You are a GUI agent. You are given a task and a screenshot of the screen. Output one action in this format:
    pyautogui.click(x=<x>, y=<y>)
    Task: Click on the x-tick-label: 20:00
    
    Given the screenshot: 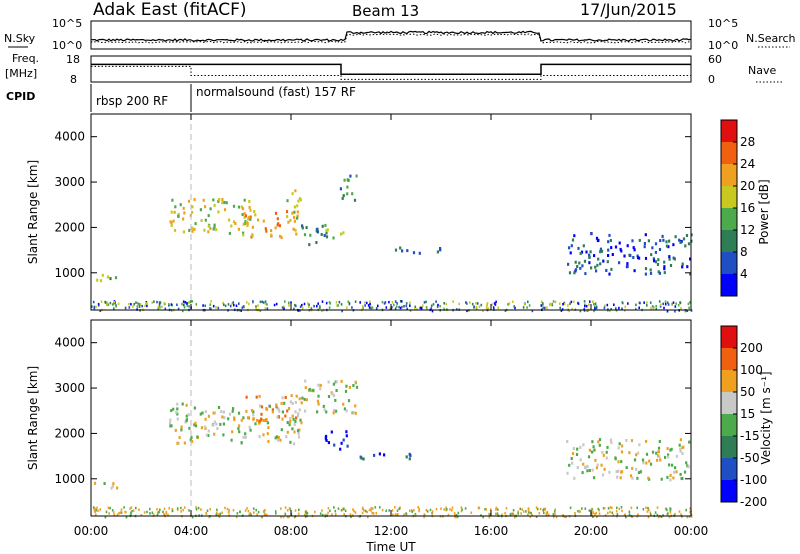 What is the action you would take?
    pyautogui.click(x=591, y=531)
    